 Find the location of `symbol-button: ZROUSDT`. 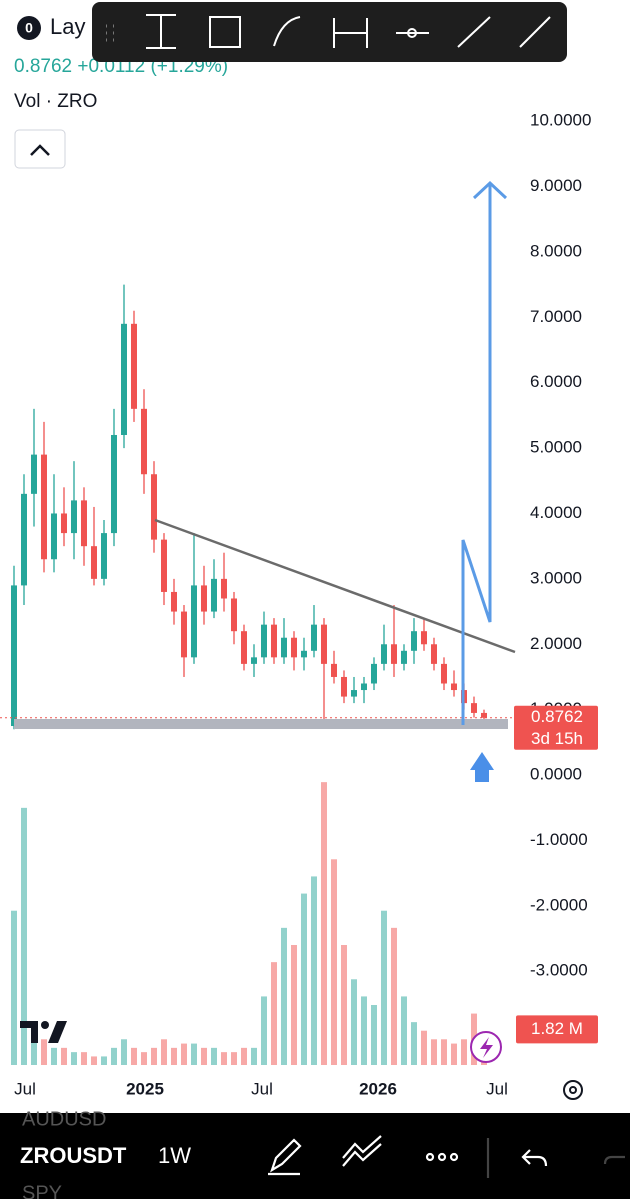

symbol-button: ZROUSDT is located at coordinates (73, 1155).